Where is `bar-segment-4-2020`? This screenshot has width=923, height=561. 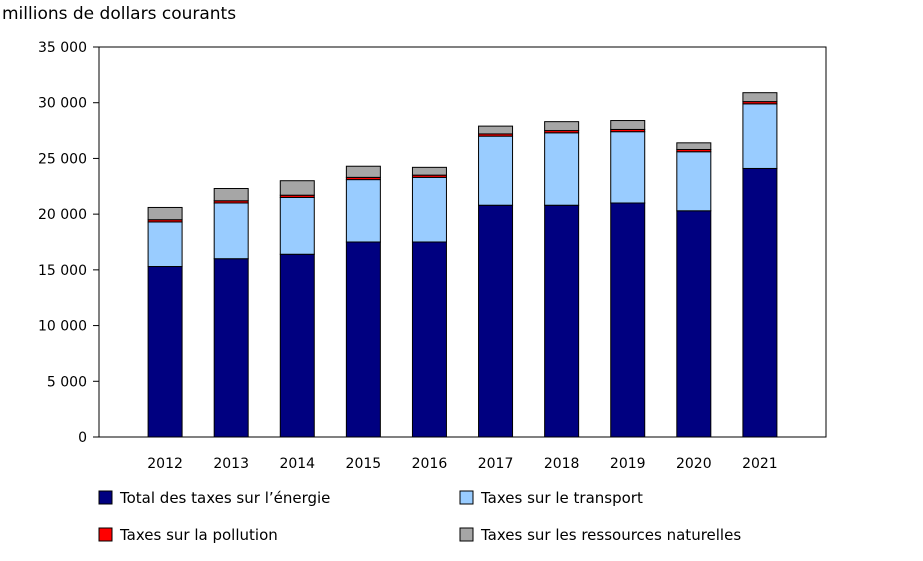 bar-segment-4-2020 is located at coordinates (694, 146).